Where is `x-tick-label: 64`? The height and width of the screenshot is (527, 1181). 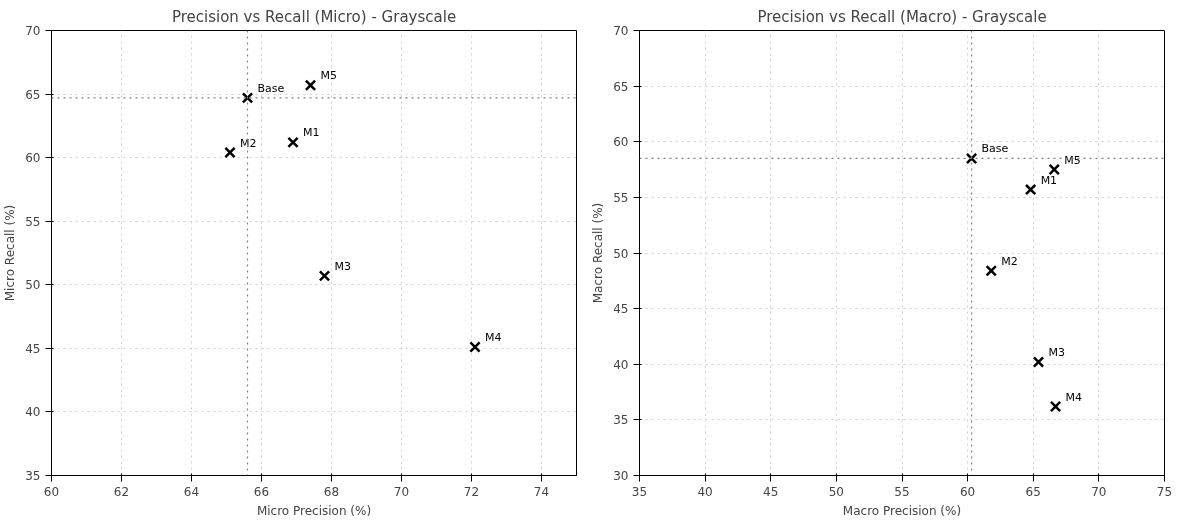 x-tick-label: 64 is located at coordinates (191, 491).